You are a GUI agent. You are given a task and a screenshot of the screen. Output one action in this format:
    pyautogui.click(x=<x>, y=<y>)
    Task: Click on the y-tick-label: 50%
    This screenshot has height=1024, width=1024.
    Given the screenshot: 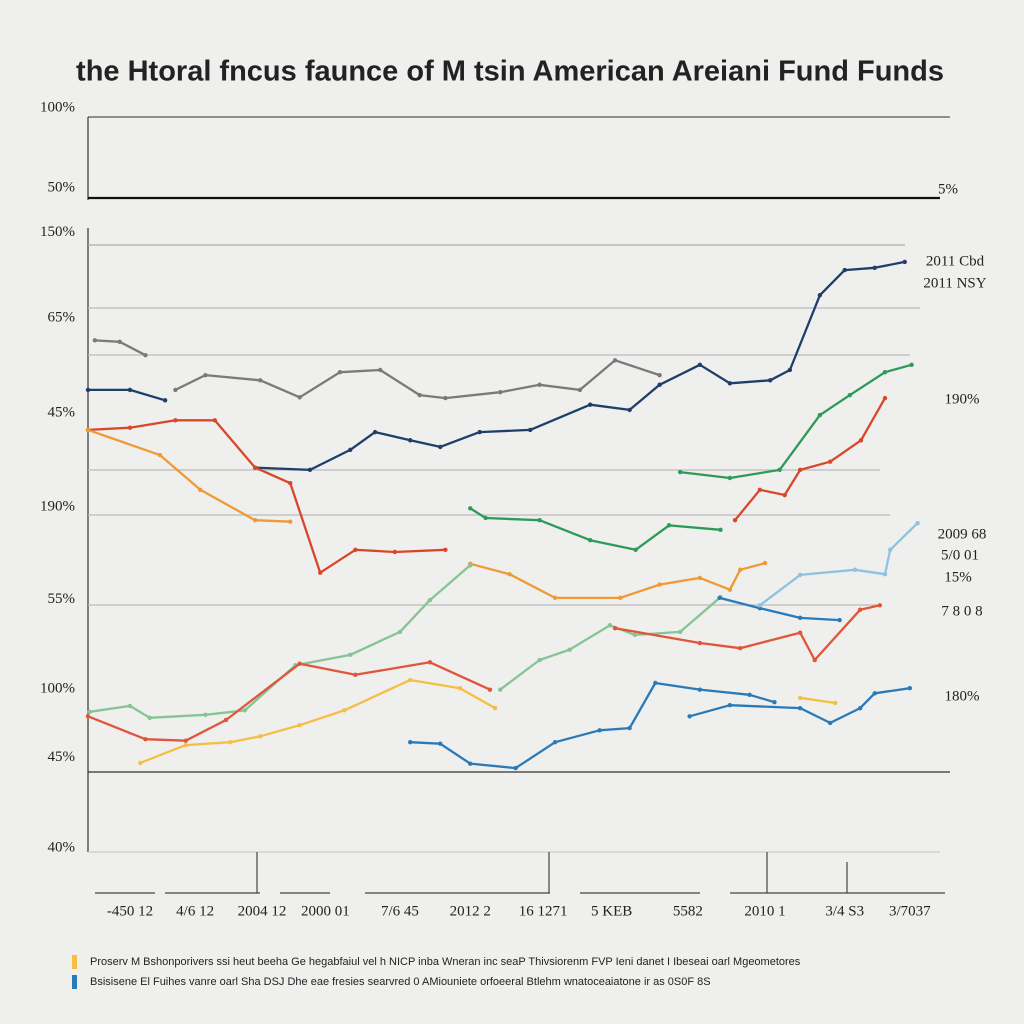 What is the action you would take?
    pyautogui.click(x=62, y=187)
    